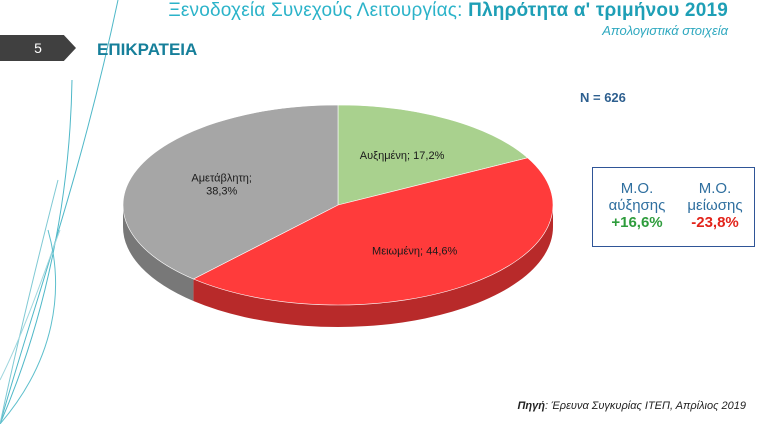  What do you see at coordinates (715, 222) in the screenshot?
I see `average-decrease-value: -23,8%` at bounding box center [715, 222].